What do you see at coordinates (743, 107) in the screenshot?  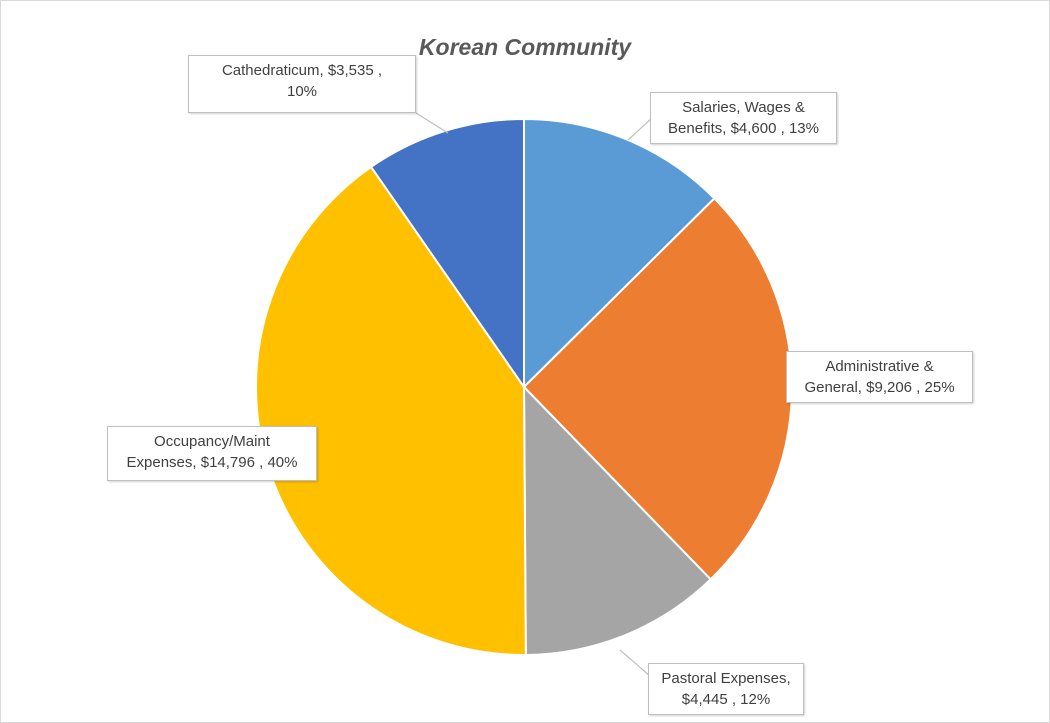 I see `data-label-line: Salaries, Wages &` at bounding box center [743, 107].